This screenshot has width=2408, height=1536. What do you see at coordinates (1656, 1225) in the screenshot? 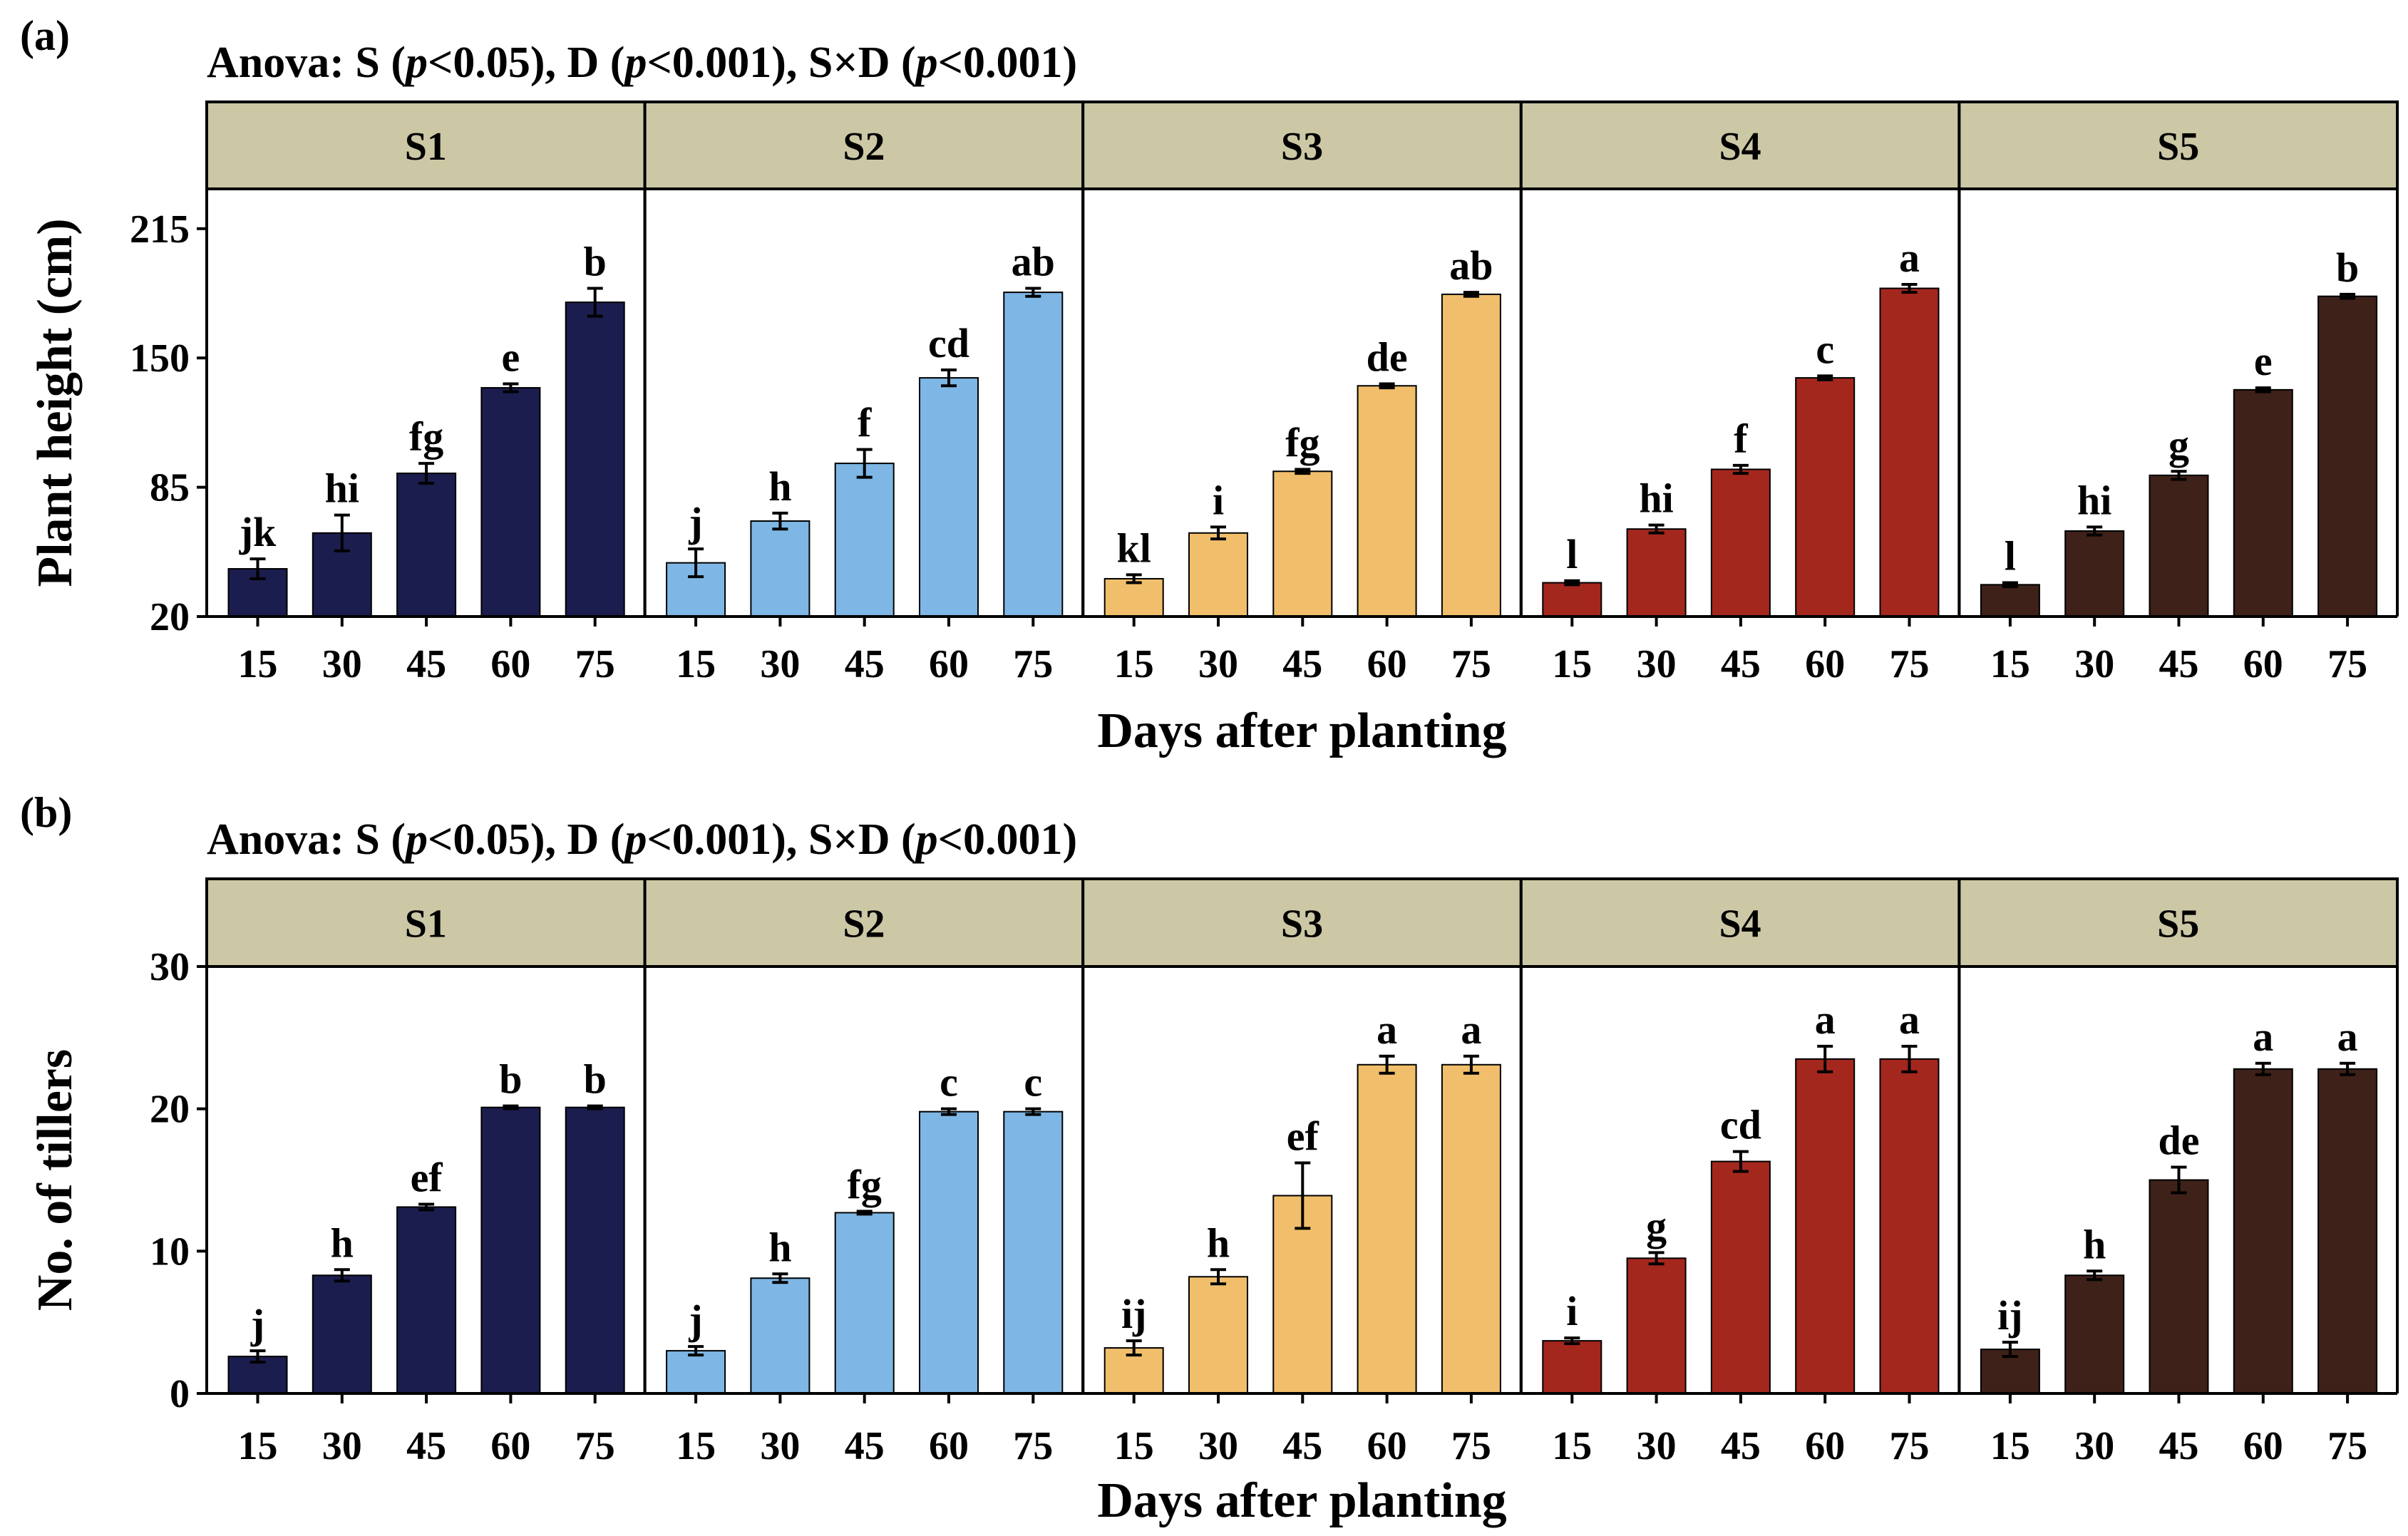
I see `significance-letter: g` at bounding box center [1656, 1225].